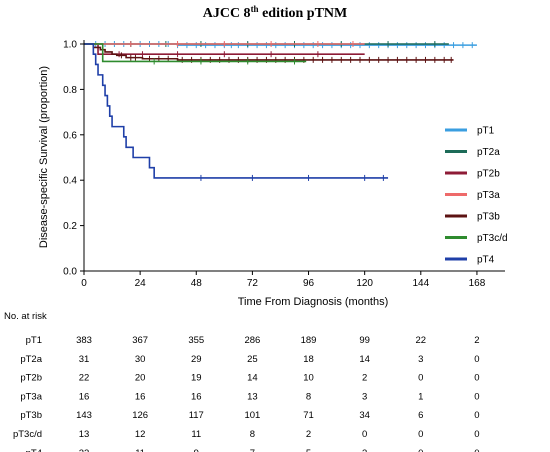 Image resolution: width=550 pixels, height=452 pixels. Describe the element at coordinates (308, 450) in the screenshot. I see `risk-cell: 5` at that location.